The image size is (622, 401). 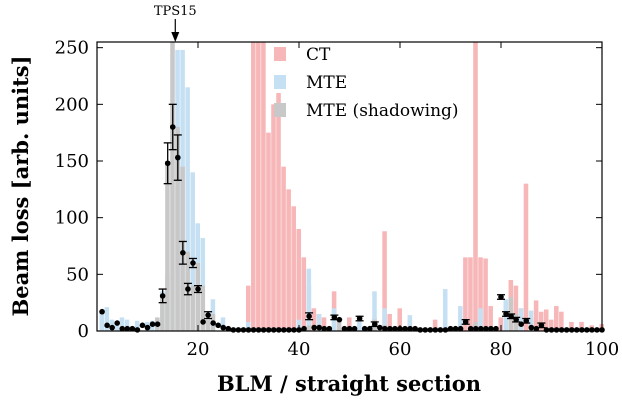 I want to click on tps15-annotation: TPS15, so click(x=175, y=23).